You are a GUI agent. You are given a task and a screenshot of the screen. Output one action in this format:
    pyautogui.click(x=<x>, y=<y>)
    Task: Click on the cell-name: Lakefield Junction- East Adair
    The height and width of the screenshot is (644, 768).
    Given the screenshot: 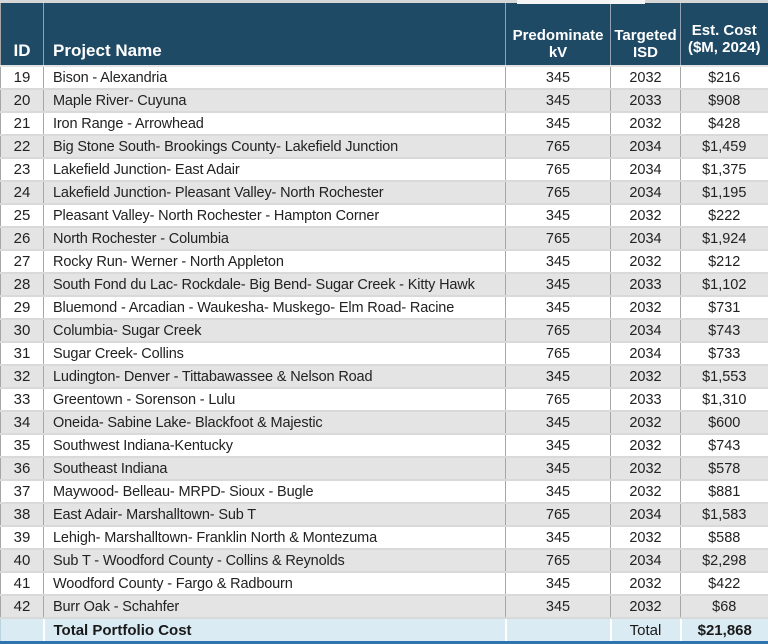 What is the action you would take?
    pyautogui.click(x=275, y=169)
    